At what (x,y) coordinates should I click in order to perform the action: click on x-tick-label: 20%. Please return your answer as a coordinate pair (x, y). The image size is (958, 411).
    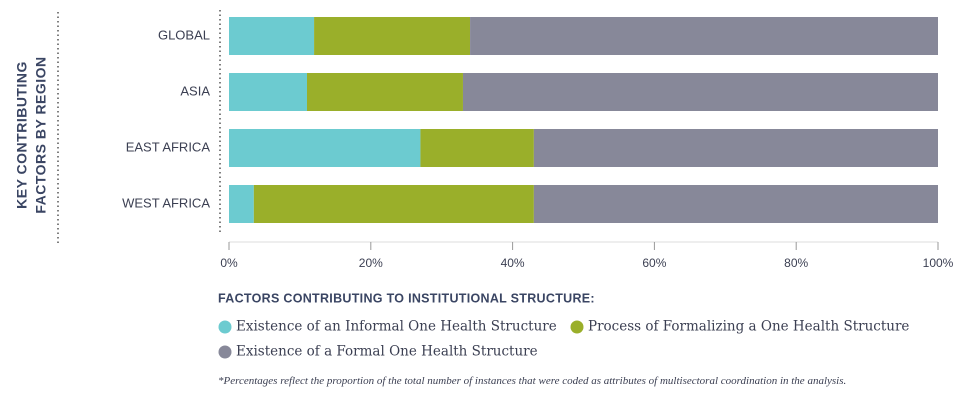
    Looking at the image, I should click on (371, 263).